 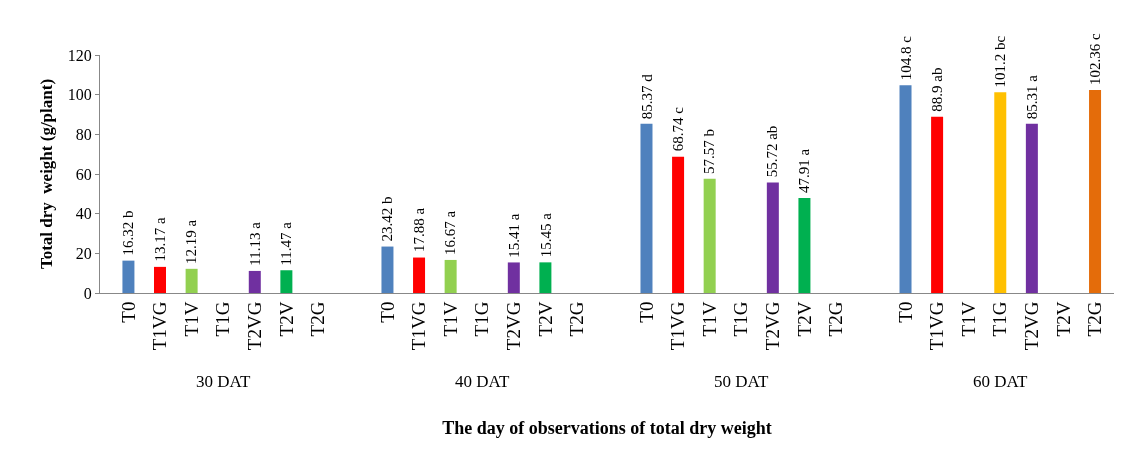 What do you see at coordinates (79, 95) in the screenshot?
I see `y-tick-label: 100` at bounding box center [79, 95].